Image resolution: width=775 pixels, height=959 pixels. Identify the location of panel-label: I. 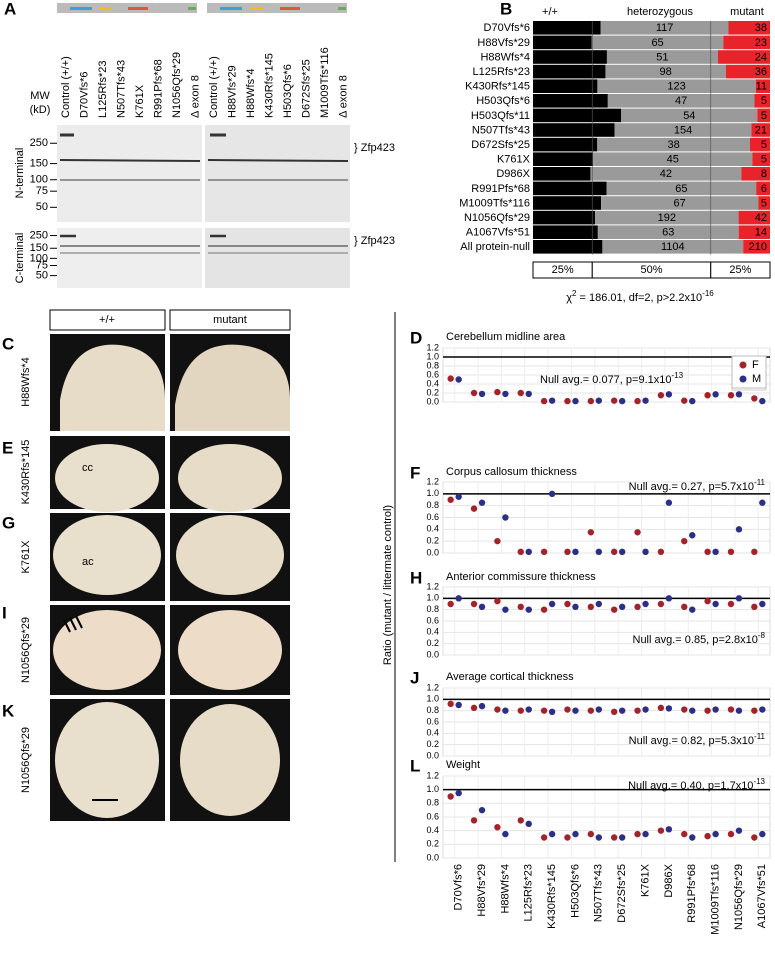
(4, 612).